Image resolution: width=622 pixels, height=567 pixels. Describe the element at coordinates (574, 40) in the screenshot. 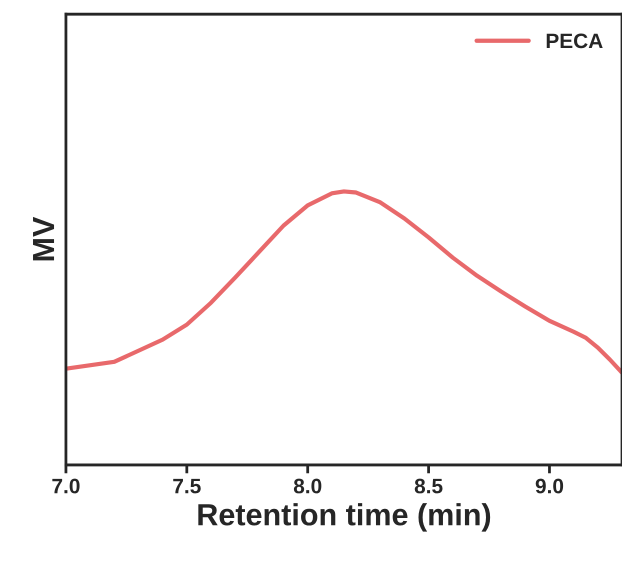

I see `legend-label: PECA` at that location.